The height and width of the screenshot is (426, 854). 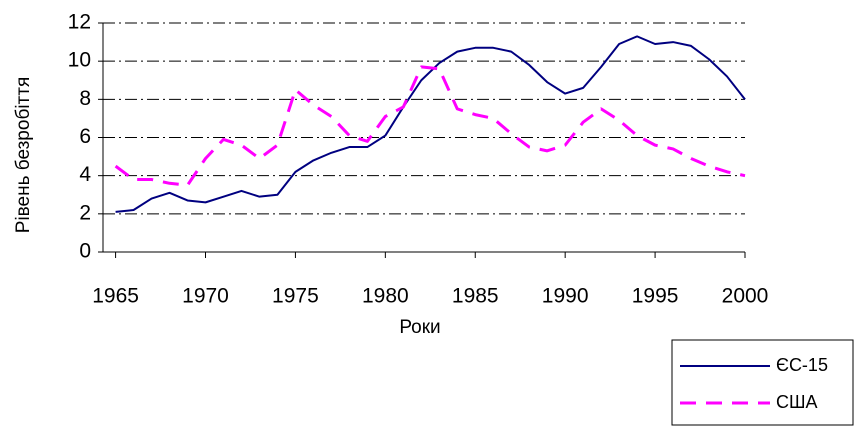 What do you see at coordinates (79, 60) in the screenshot?
I see `y-tick-label: 10` at bounding box center [79, 60].